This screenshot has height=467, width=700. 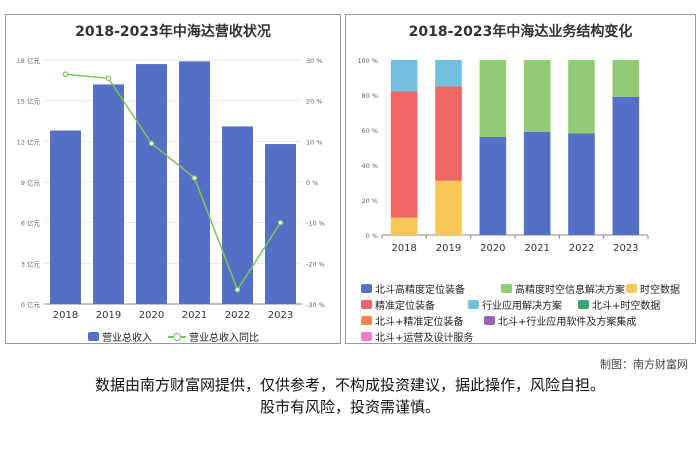 What do you see at coordinates (173, 182) in the screenshot?
I see `yoy-line` at bounding box center [173, 182].